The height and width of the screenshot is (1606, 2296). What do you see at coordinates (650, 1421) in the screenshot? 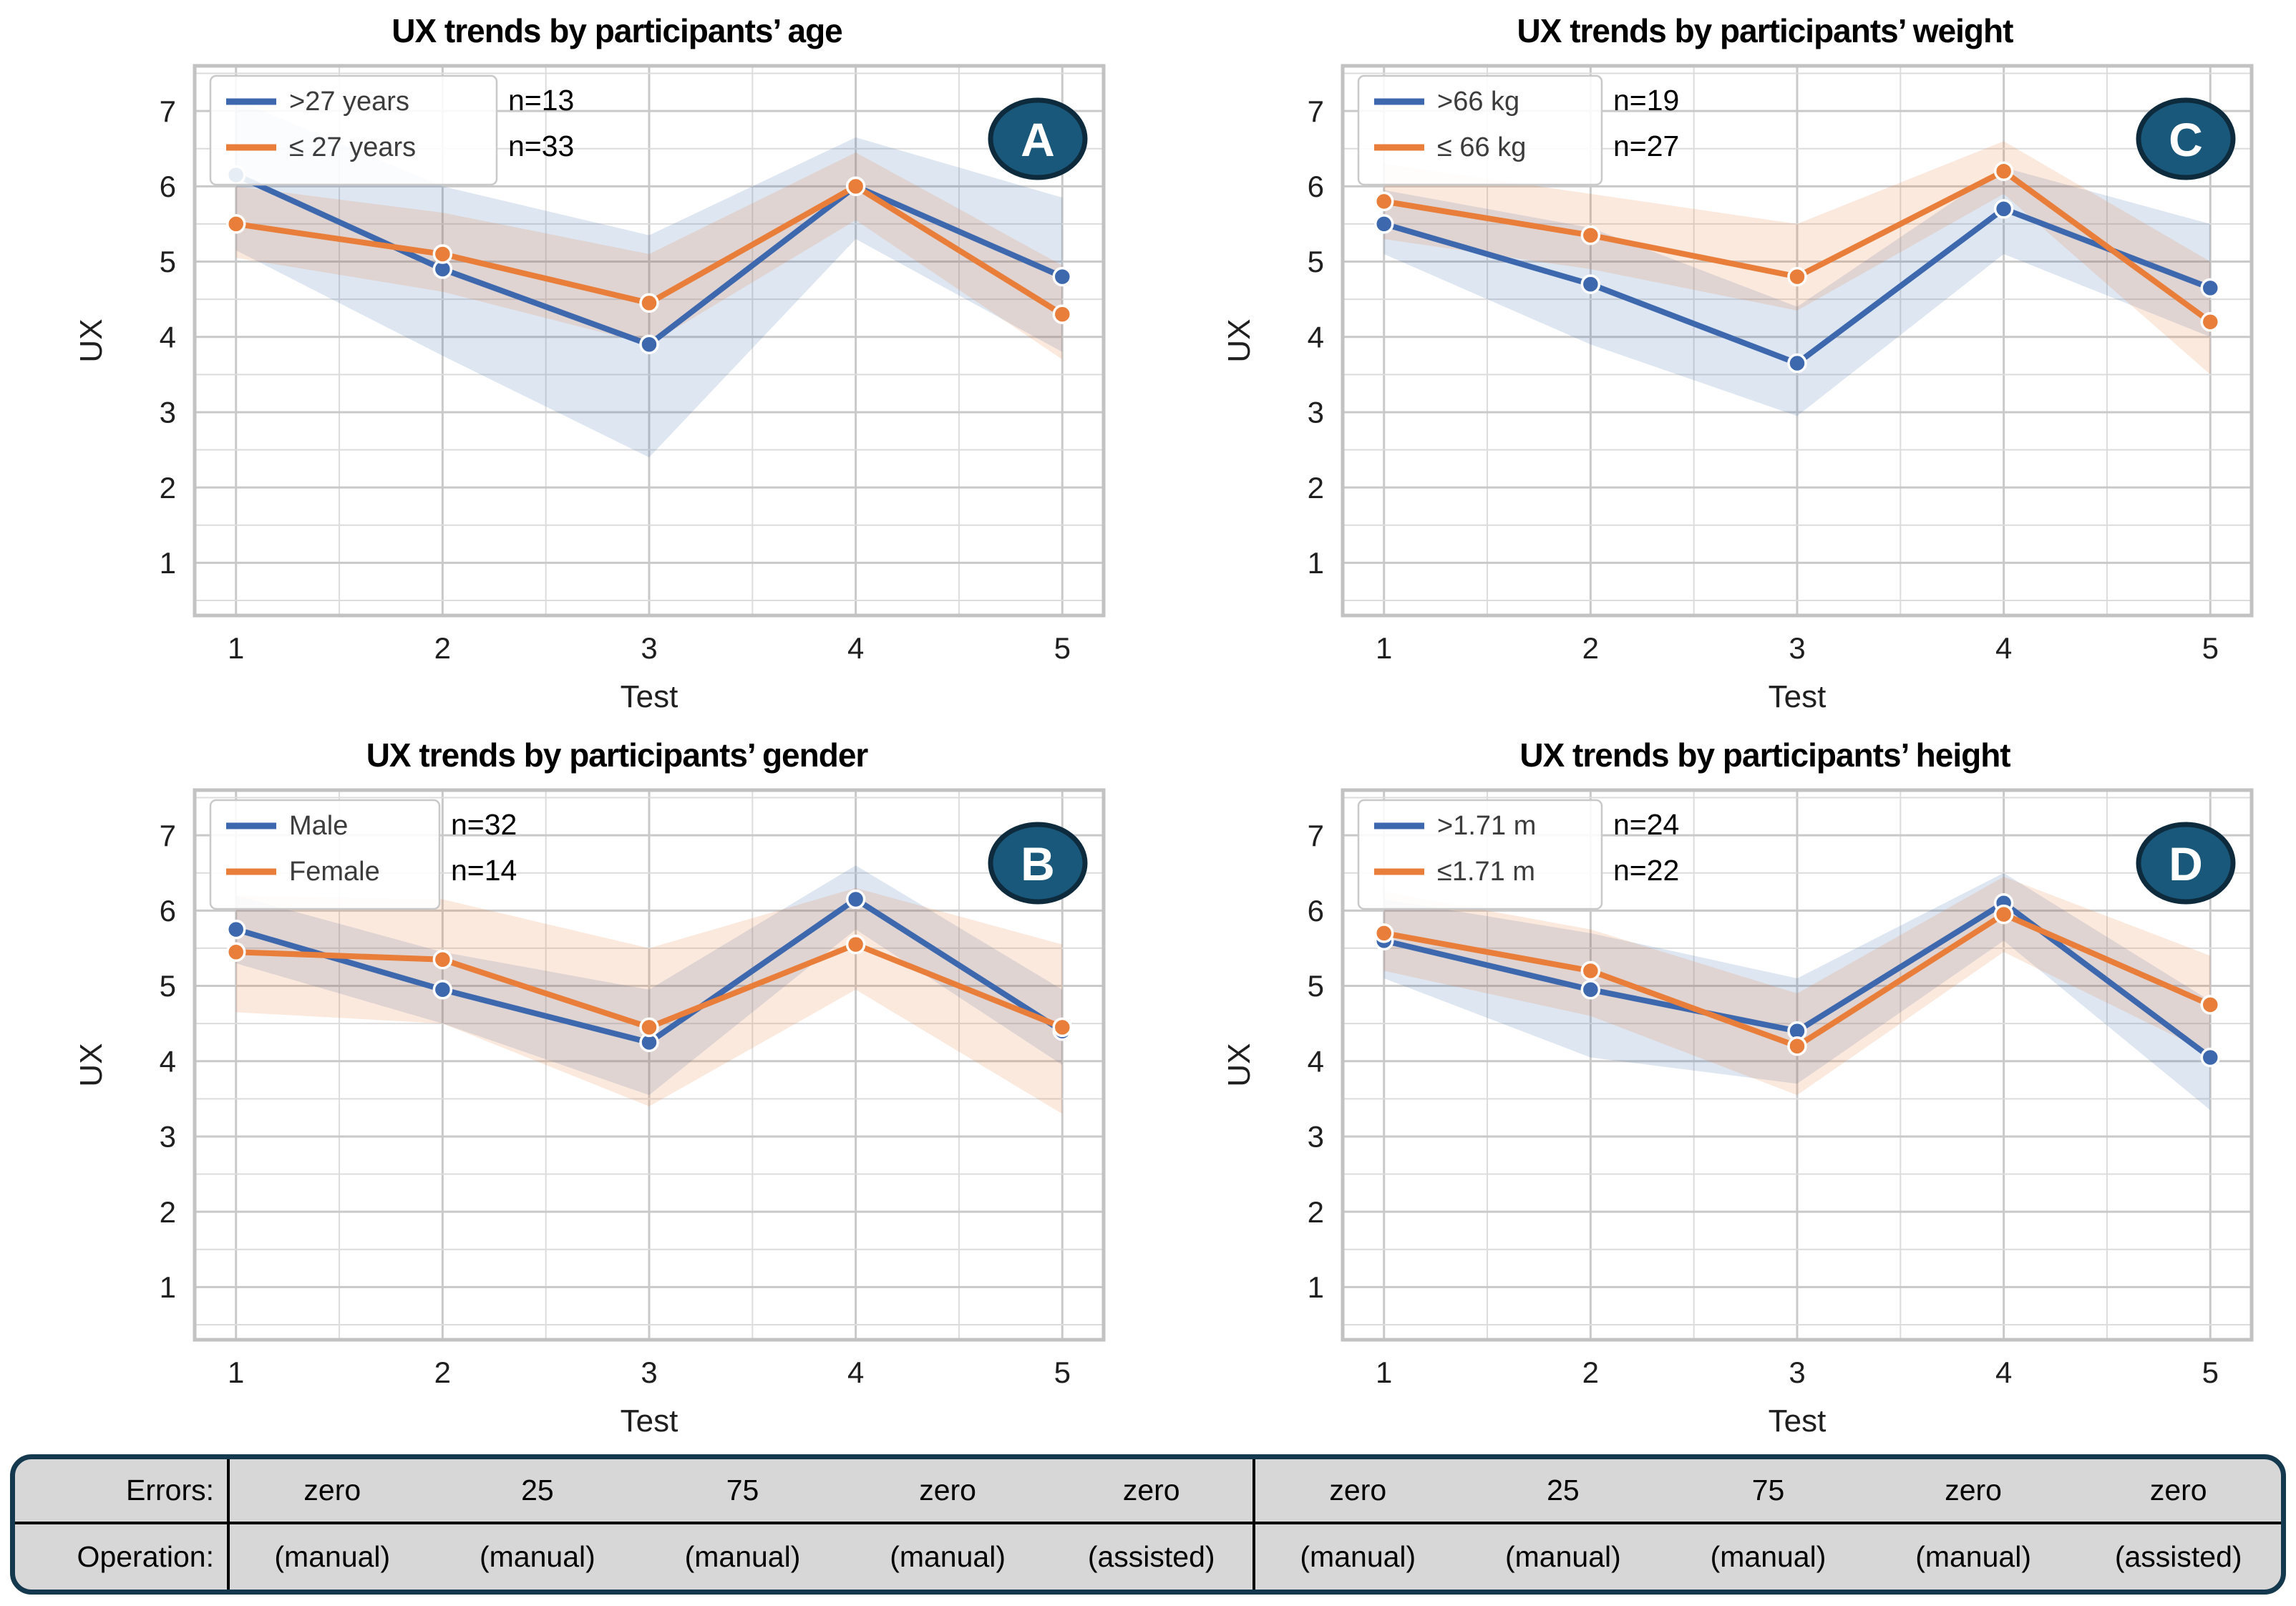
I see `x-axis-label: Test` at bounding box center [650, 1421].